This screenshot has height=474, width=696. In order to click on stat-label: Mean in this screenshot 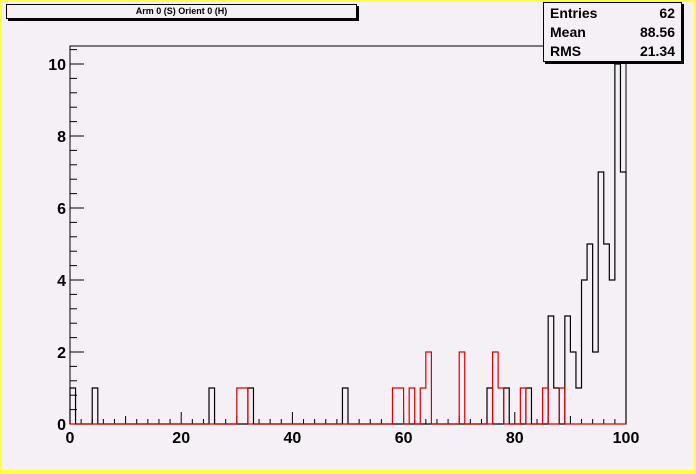, I will do `click(568, 32)`.